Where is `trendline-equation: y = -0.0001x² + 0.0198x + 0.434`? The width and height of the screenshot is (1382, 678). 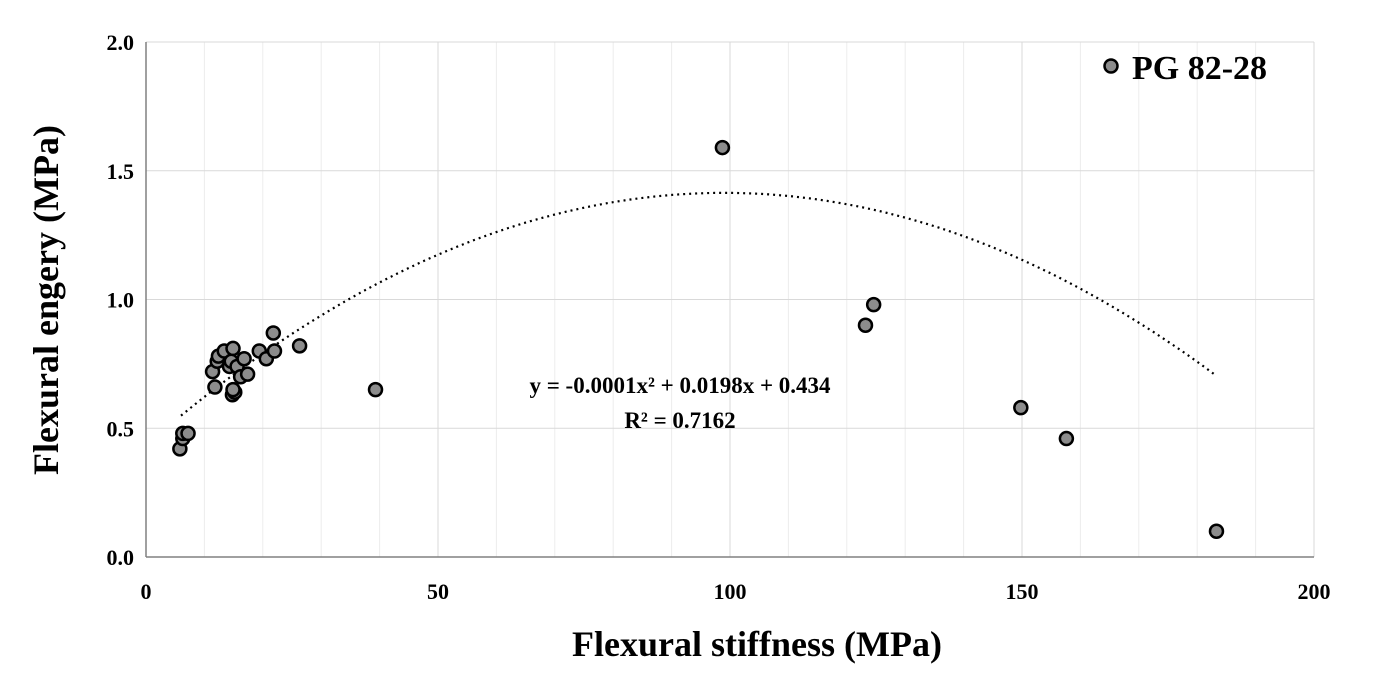 trendline-equation: y = -0.0001x² + 0.0198x + 0.434 is located at coordinates (680, 385).